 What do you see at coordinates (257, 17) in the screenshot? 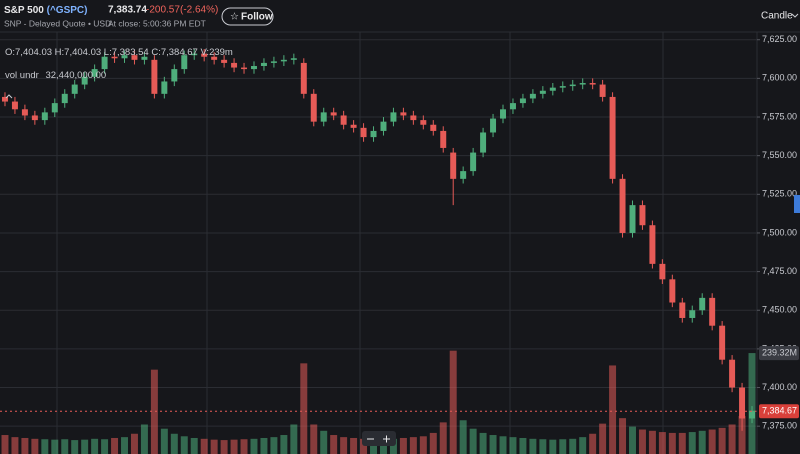
I see `follow-label: Follow` at bounding box center [257, 17].